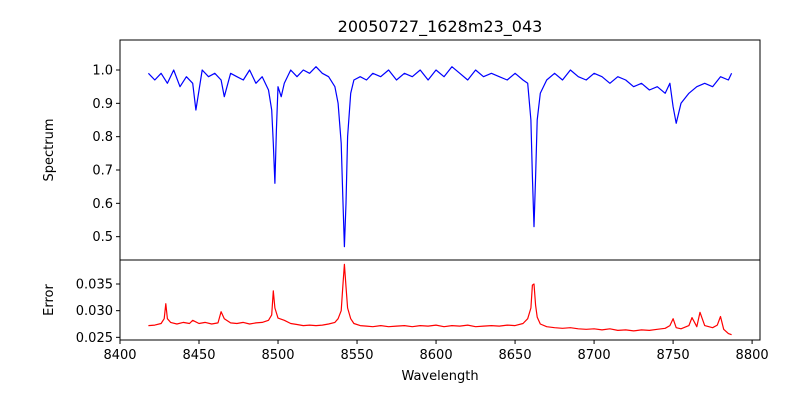 This screenshot has width=800, height=400. Describe the element at coordinates (436, 355) in the screenshot. I see `x-tick-label: 8600` at that location.